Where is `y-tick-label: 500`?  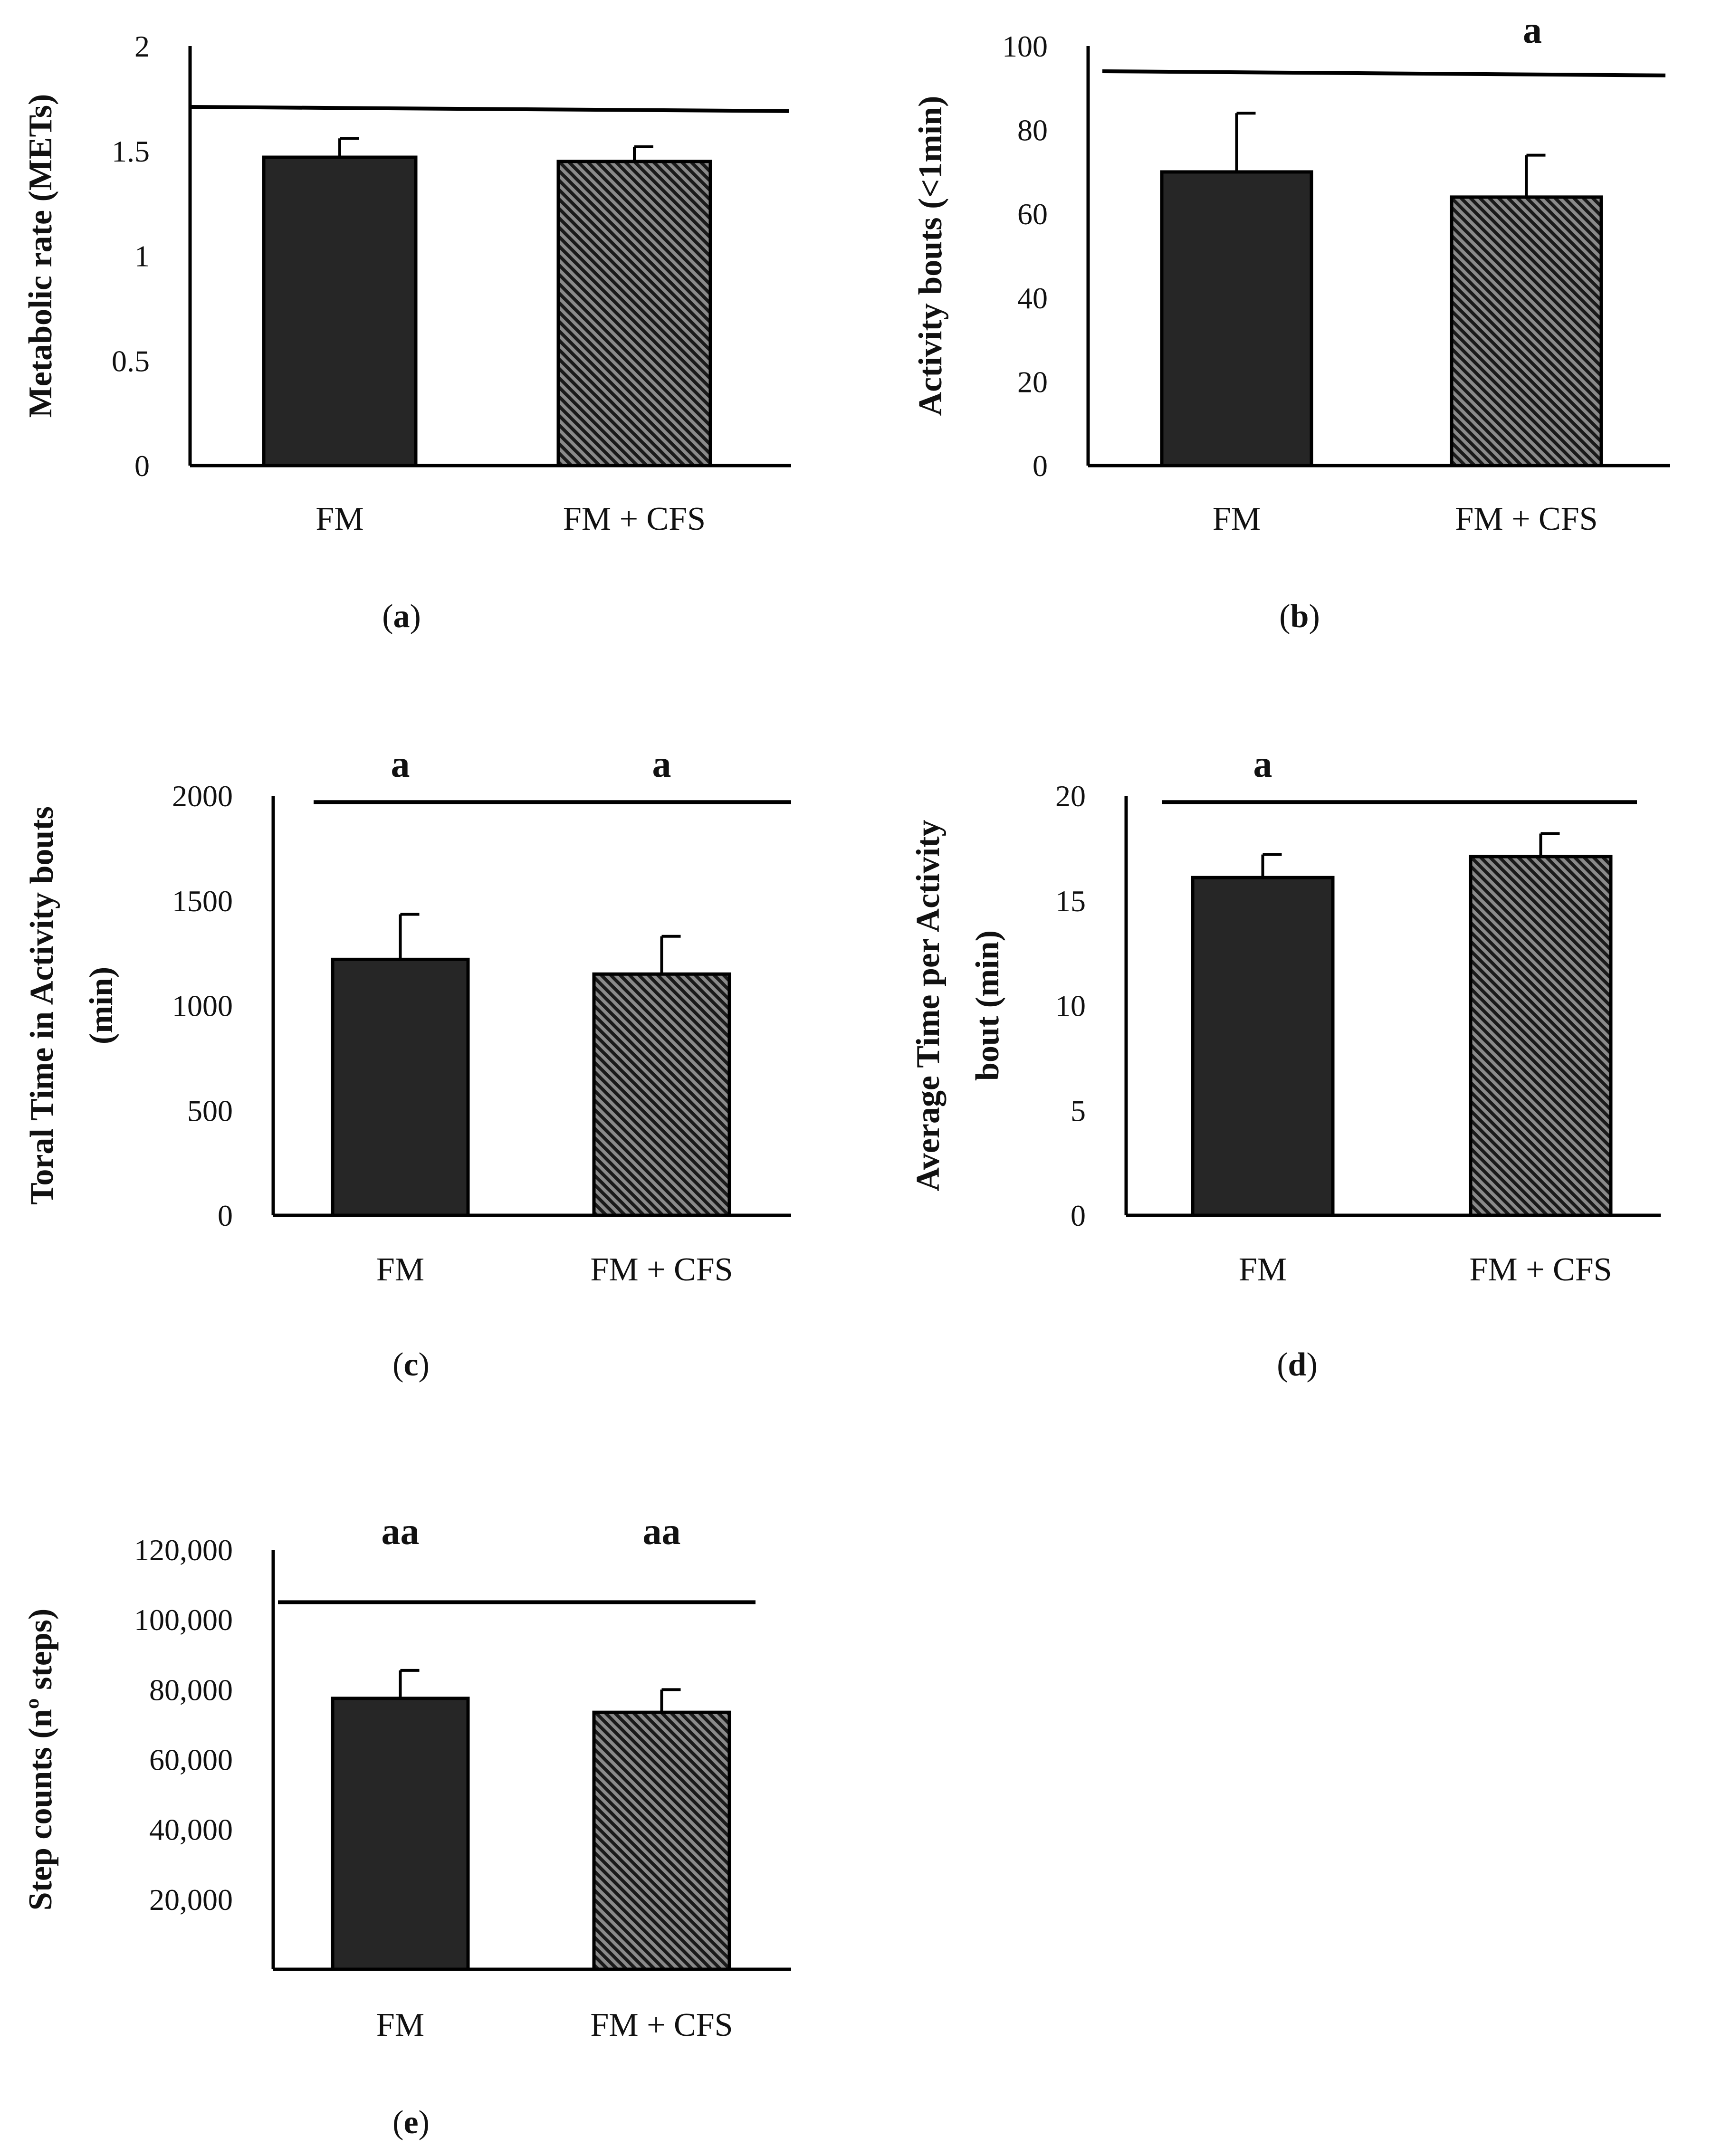
y-tick-label: 500 is located at coordinates (210, 1110).